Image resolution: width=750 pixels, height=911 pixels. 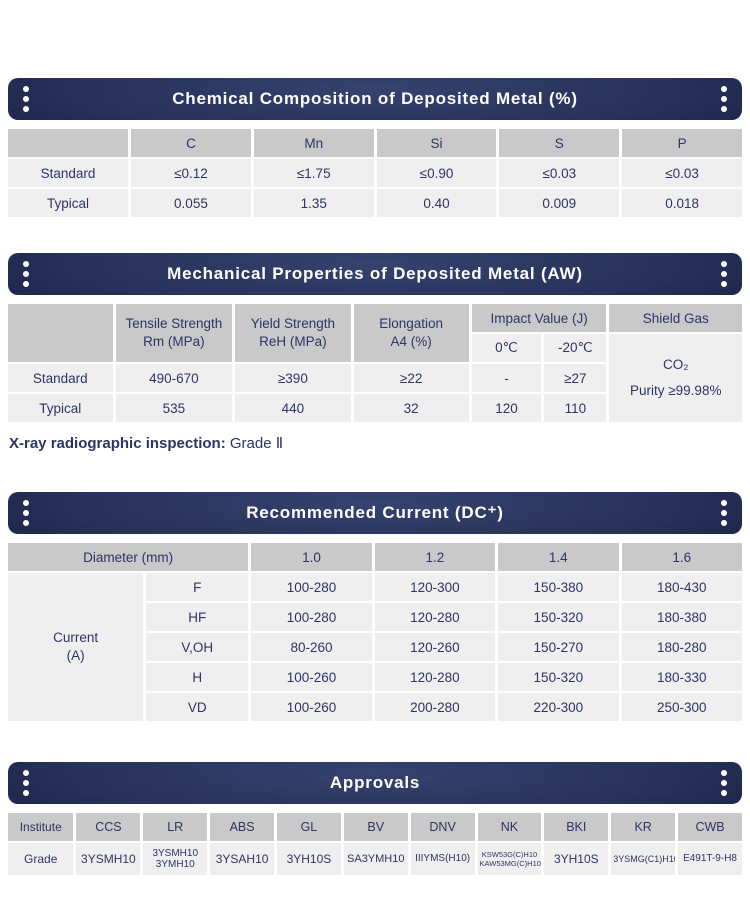 What do you see at coordinates (191, 203) in the screenshot?
I see `value-cell: 0.055` at bounding box center [191, 203].